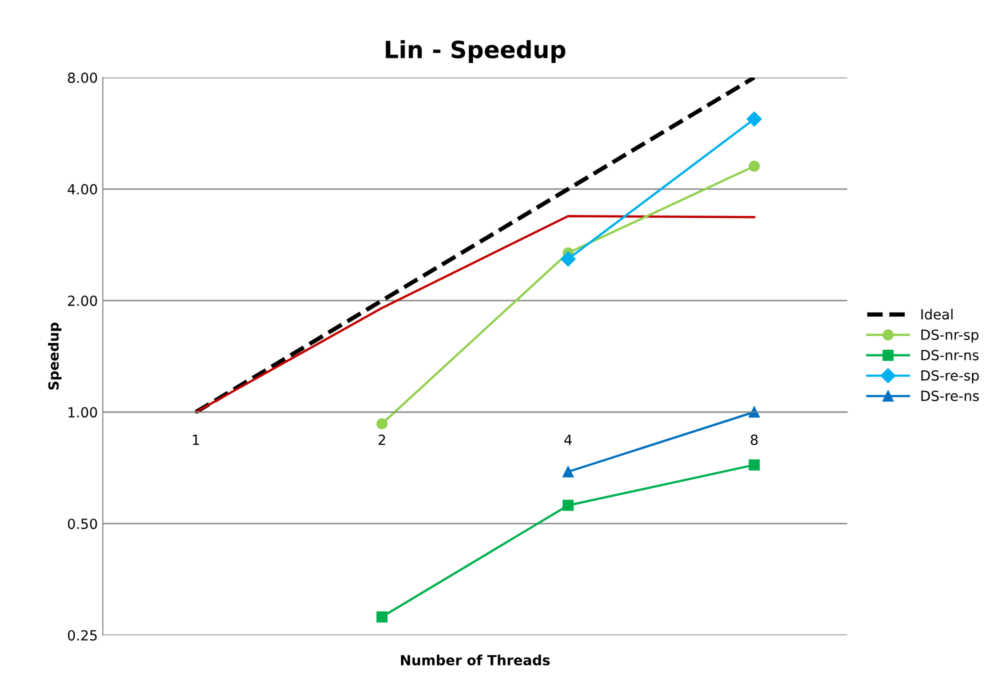 This screenshot has height=680, width=998. What do you see at coordinates (754, 440) in the screenshot?
I see `x-tick-label: 8` at bounding box center [754, 440].